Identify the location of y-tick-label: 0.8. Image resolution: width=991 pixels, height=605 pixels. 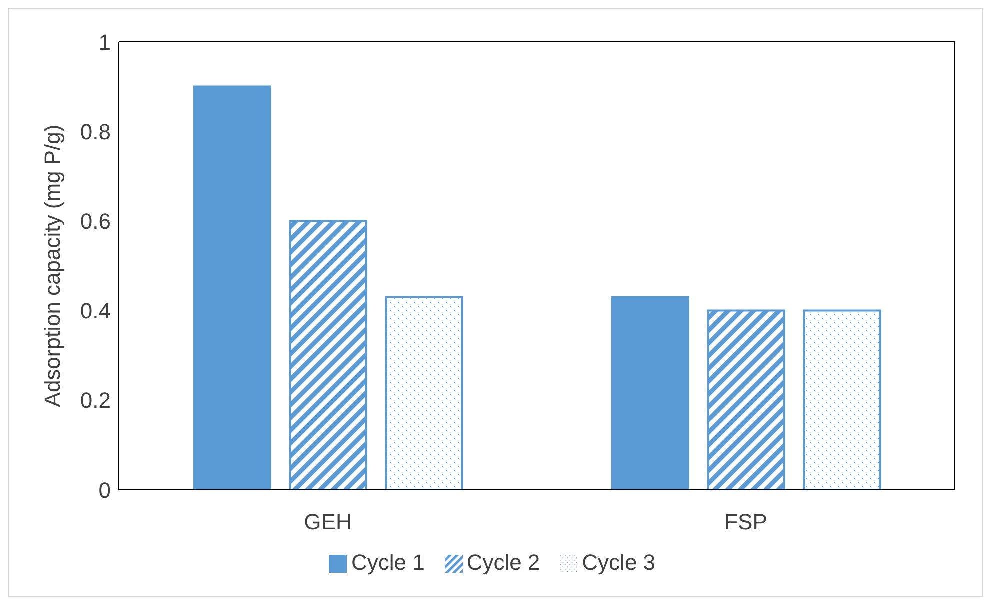
(95, 131).